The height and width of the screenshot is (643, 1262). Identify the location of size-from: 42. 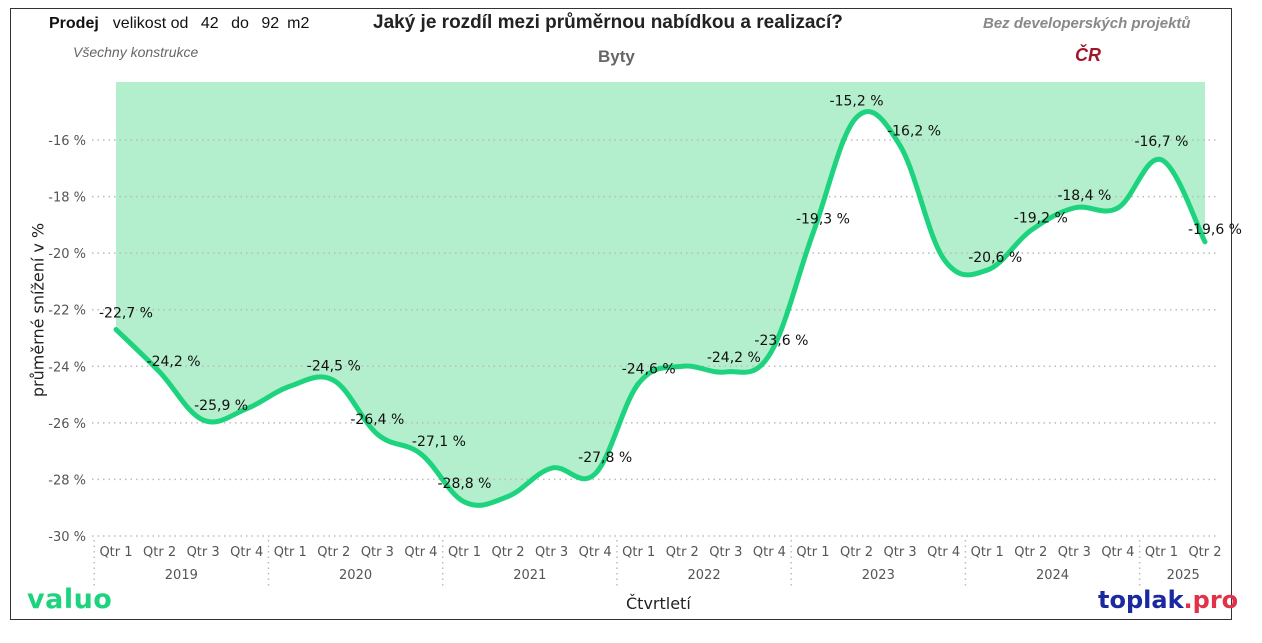
(209, 23).